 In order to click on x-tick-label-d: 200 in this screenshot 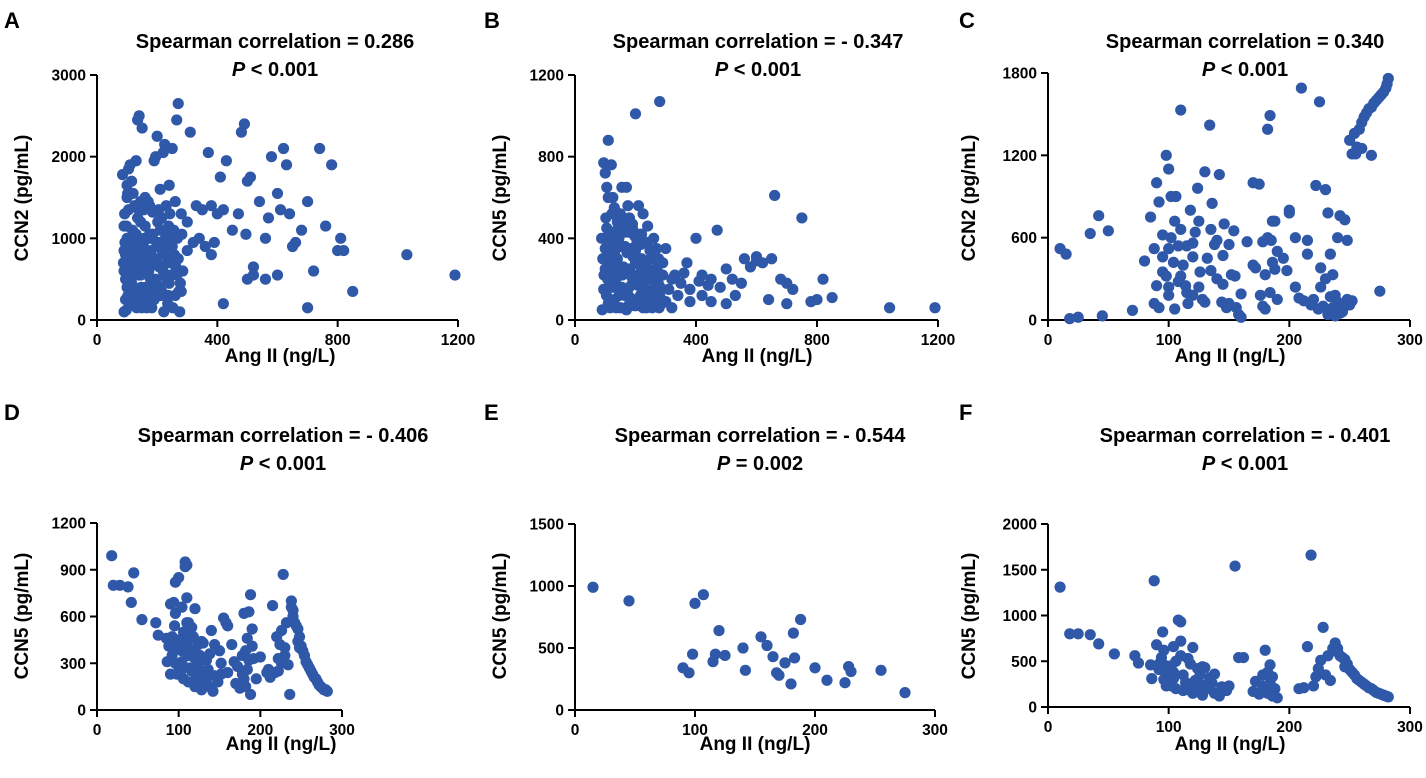, I will do `click(260, 730)`.